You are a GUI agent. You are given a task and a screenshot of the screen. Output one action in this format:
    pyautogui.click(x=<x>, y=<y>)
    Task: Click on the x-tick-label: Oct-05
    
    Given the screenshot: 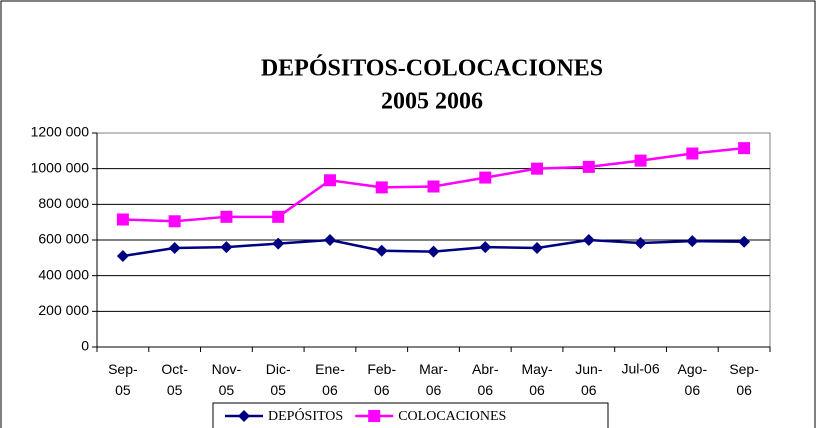 What is the action you would take?
    pyautogui.click(x=174, y=379)
    